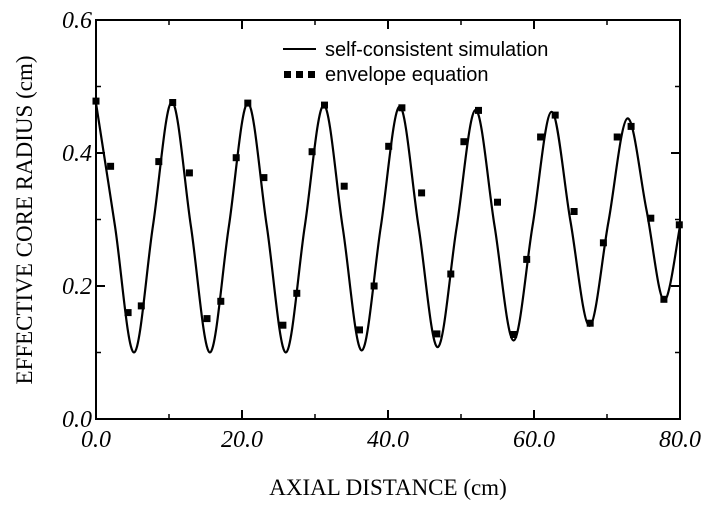 This screenshot has width=708, height=508. What do you see at coordinates (680, 440) in the screenshot?
I see `x-tick-label: 80.0` at bounding box center [680, 440].